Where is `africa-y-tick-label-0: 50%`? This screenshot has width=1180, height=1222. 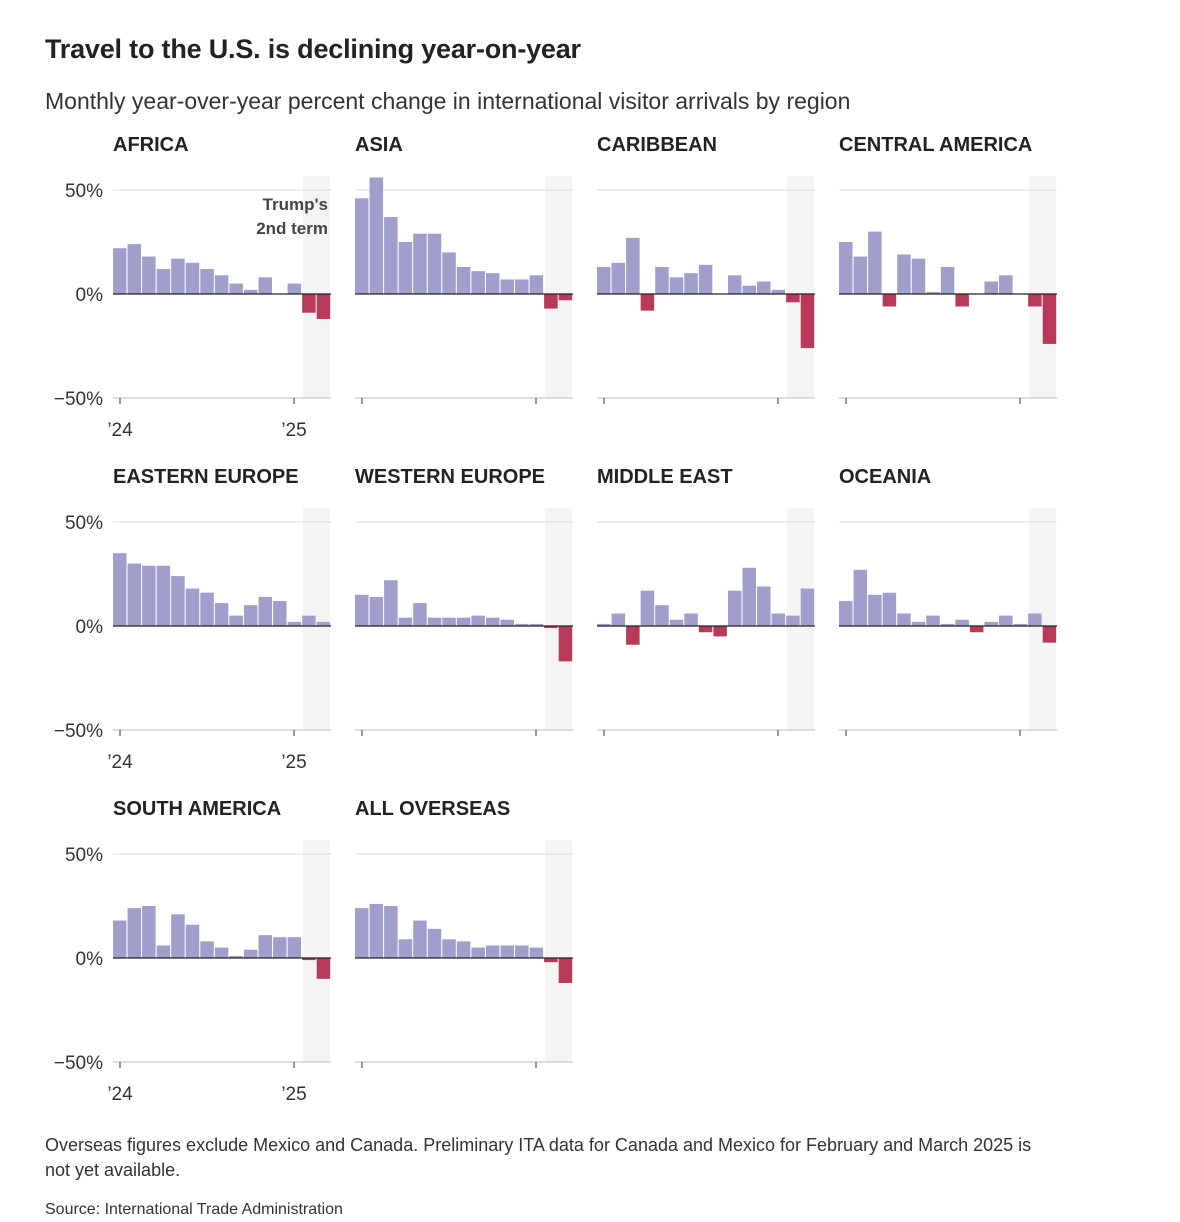 africa-y-tick-label-0: 50% is located at coordinates (84, 191).